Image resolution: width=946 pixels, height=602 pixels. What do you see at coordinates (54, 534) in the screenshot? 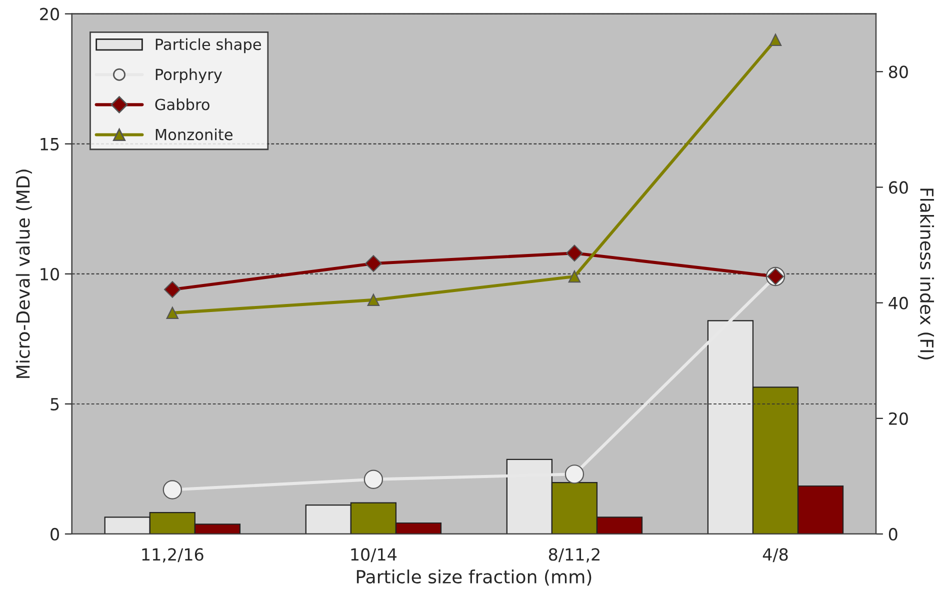
I see `y-tick-label: 0` at bounding box center [54, 534].